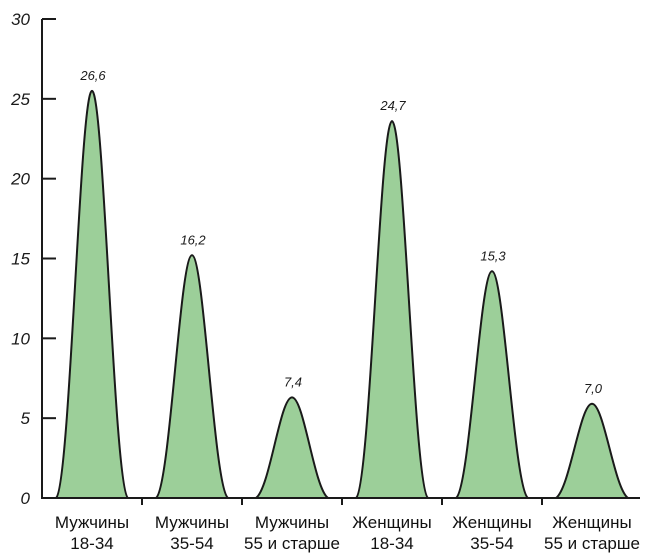  I want to click on y-tick-label-10: 10, so click(20, 338).